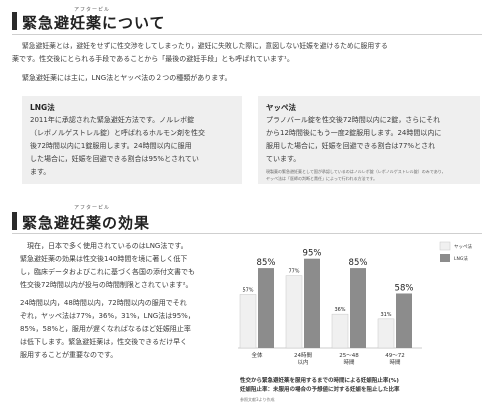 The width and height of the screenshot is (490, 406). What do you see at coordinates (349, 356) in the screenshot?
I see `category-label: 25〜48` at bounding box center [349, 356].